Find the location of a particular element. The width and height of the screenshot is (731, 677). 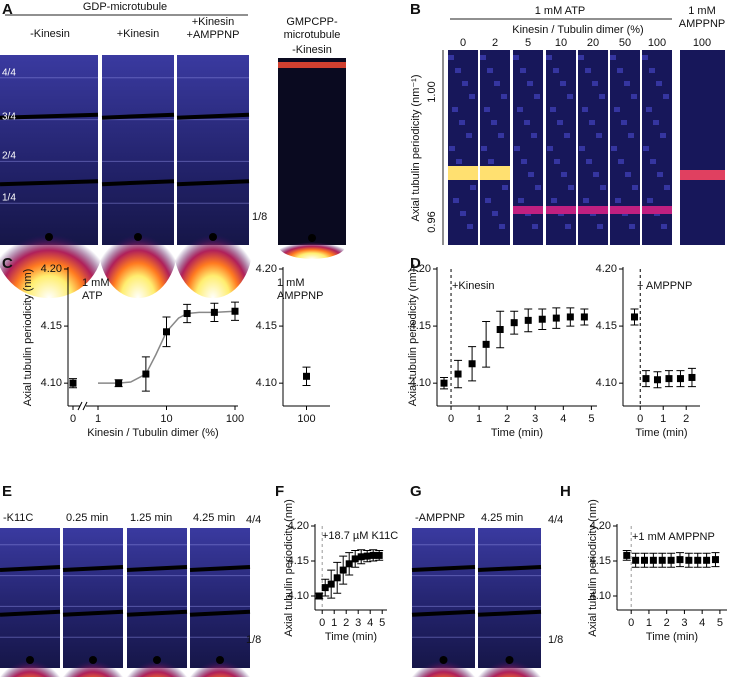

column-label: 50 is located at coordinates (625, 43).